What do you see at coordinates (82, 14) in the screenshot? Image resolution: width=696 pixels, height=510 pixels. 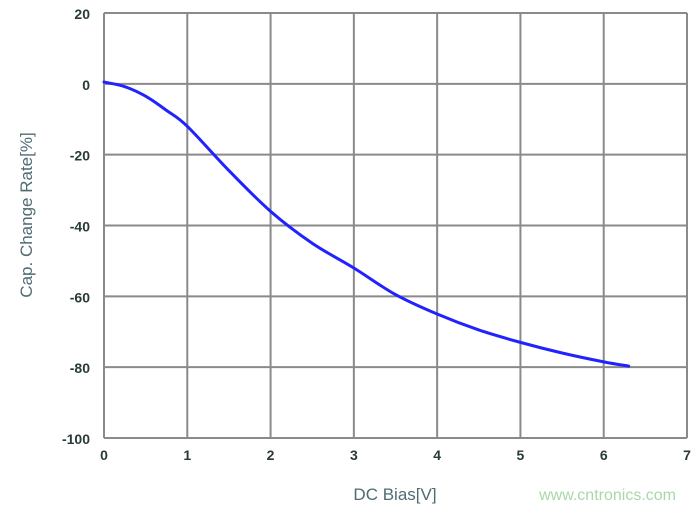 I see `y-tick-label: 20` at bounding box center [82, 14].